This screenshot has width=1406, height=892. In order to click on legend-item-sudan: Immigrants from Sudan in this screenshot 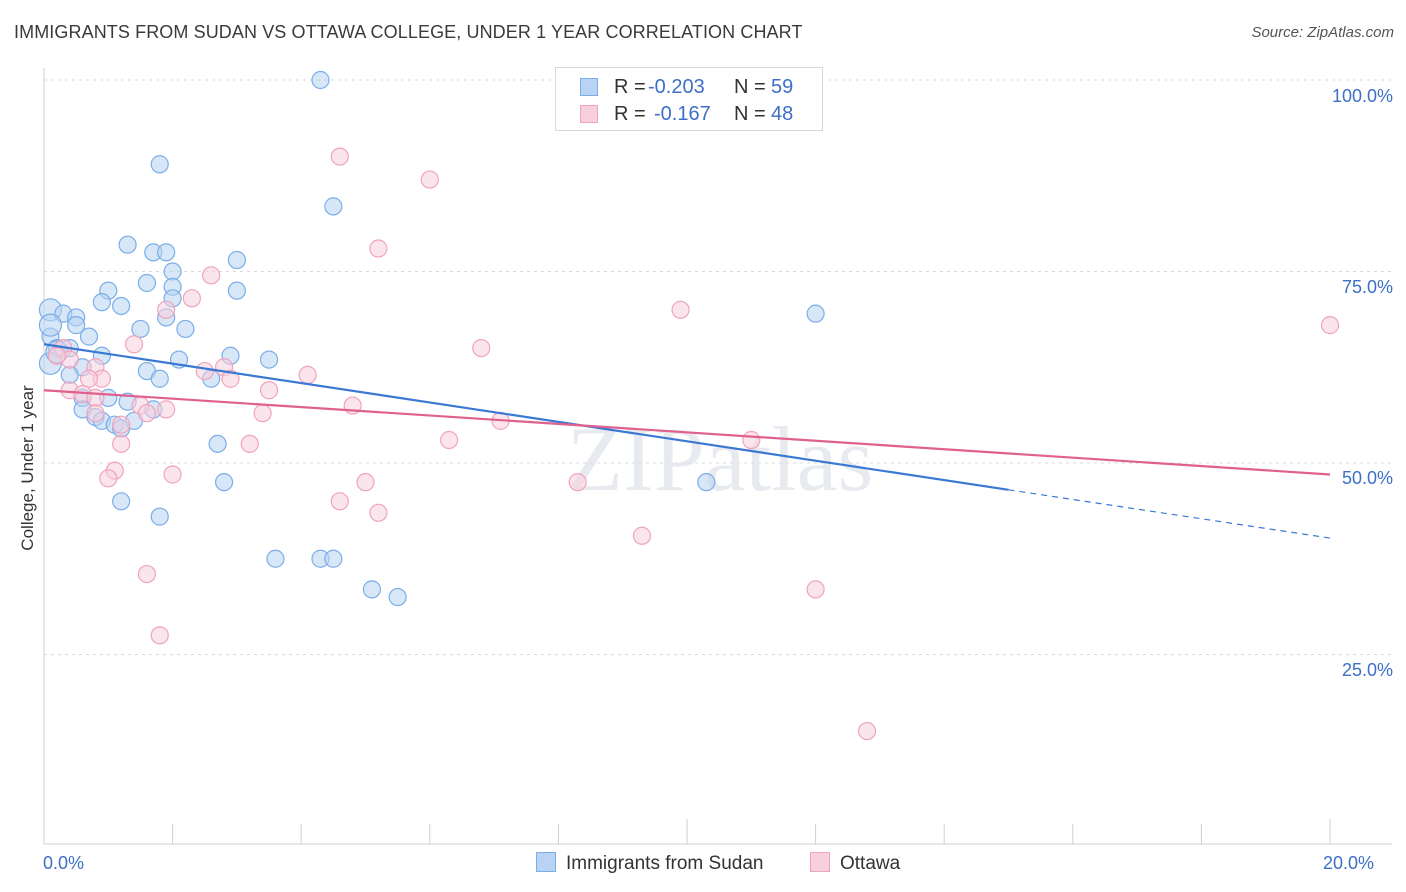, I will do `click(649, 863)`.